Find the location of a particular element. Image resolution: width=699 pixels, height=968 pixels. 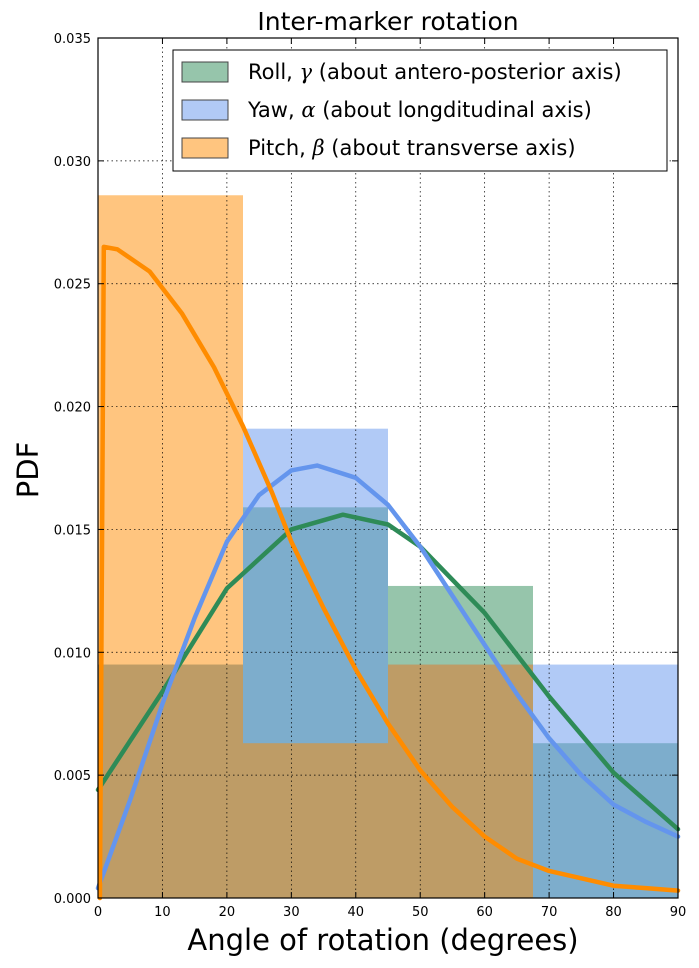

x-tick-labels: 0 10 20 30 40 50 60 70 80 90 is located at coordinates (390, 912).